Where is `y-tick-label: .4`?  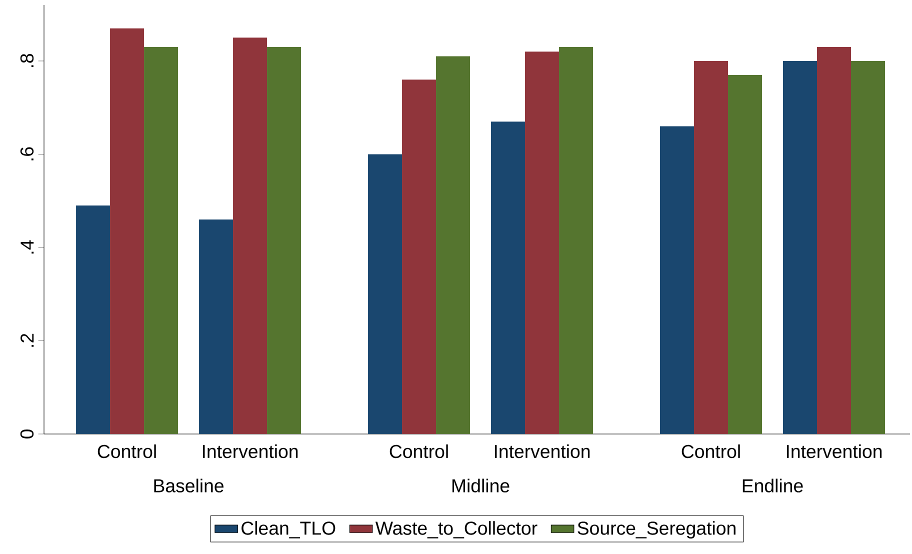 y-tick-label: .4 is located at coordinates (27, 247).